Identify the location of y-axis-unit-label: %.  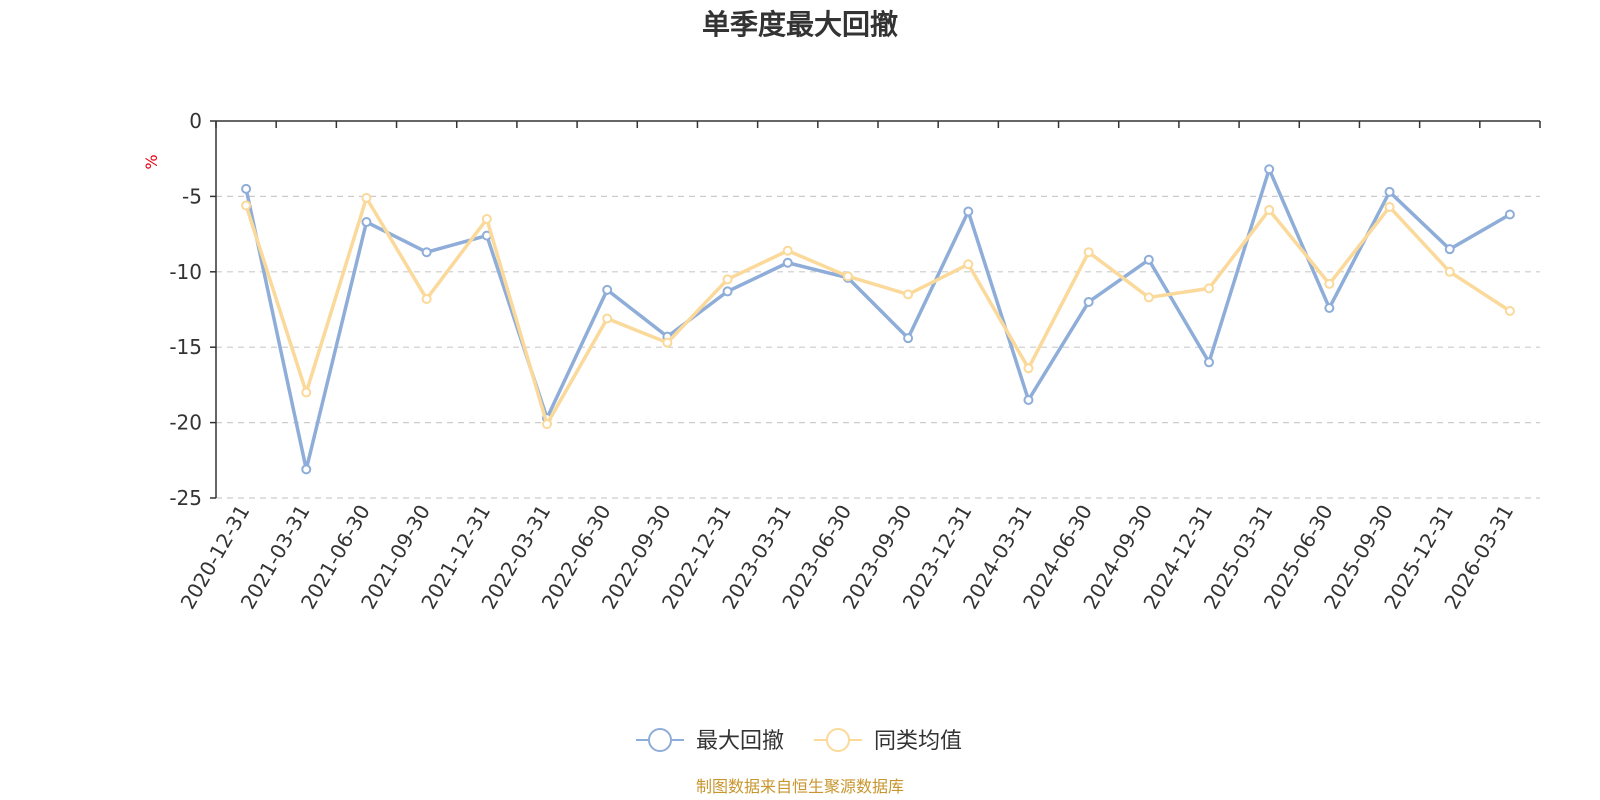
(151, 161).